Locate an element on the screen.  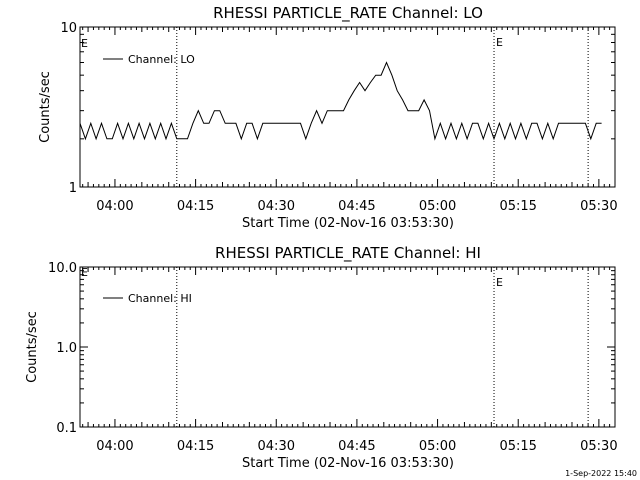
panel-hi-x-tick-label: 04:00 is located at coordinates (114, 446).